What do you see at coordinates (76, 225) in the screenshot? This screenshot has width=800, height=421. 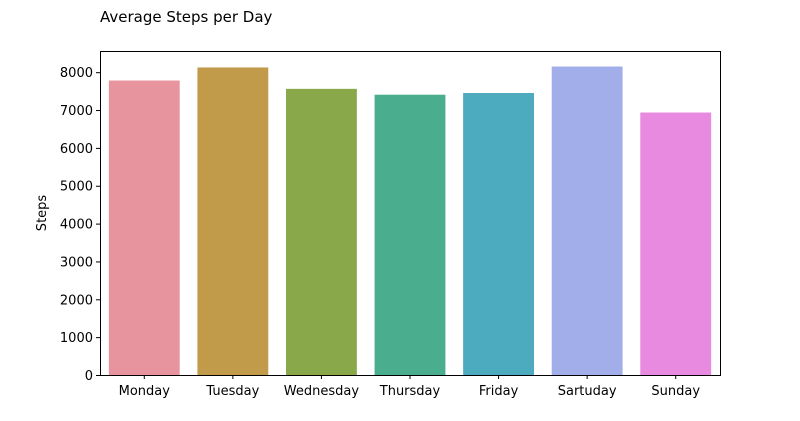 I see `y-tick-label: 4000` at bounding box center [76, 225].